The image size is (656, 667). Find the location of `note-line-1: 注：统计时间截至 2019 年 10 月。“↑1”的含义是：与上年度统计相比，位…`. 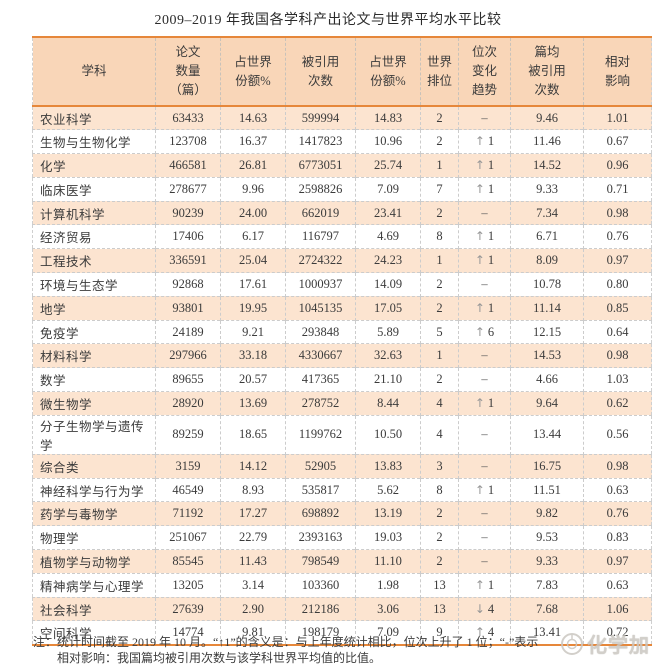

note-line-1: 注：统计时间截至 2019 年 10 月。“↑1”的含义是：与上年度统计相比，位… is located at coordinates (286, 642).